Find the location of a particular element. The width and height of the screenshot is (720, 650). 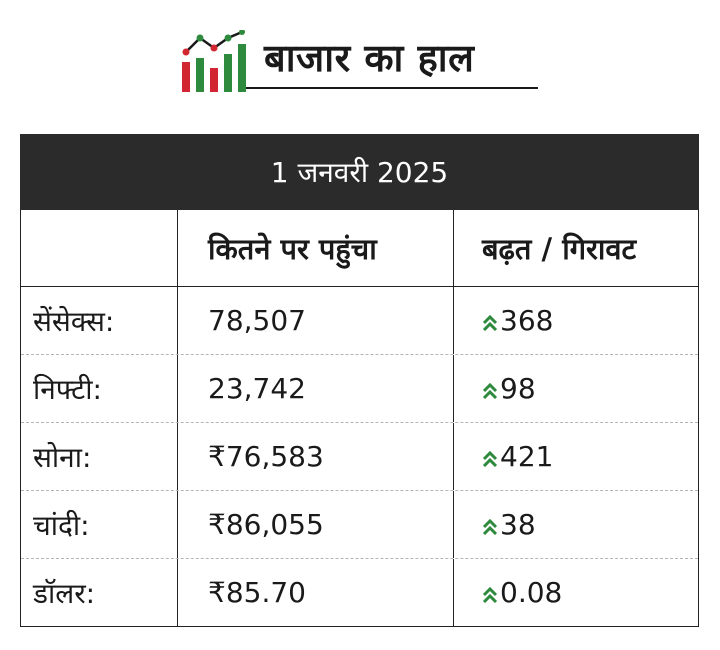

row-value: ₹76,583 is located at coordinates (316, 456).